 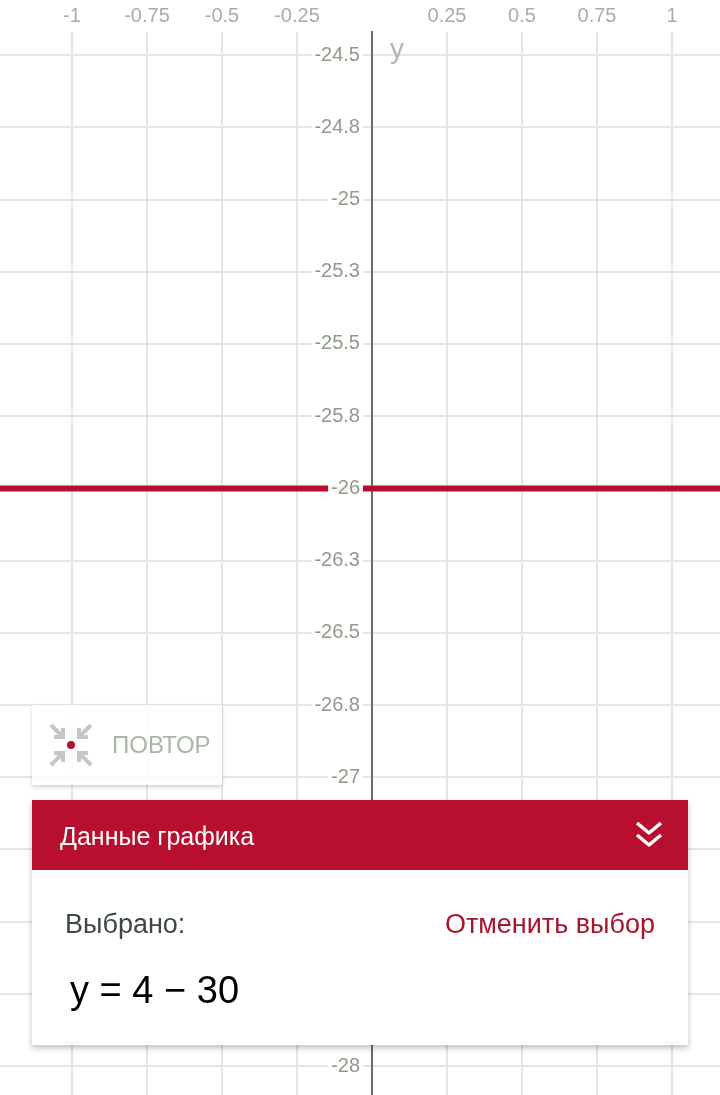 I want to click on x-tick-label: 0.5, so click(x=522, y=14).